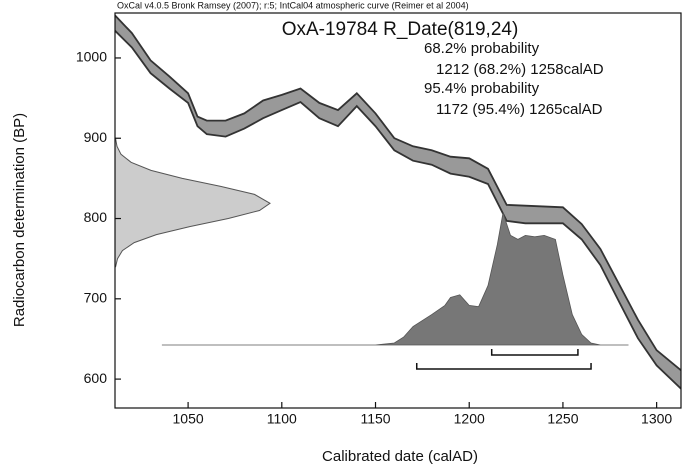  Describe the element at coordinates (96, 137) in the screenshot. I see `y-tick-label: 900` at that location.